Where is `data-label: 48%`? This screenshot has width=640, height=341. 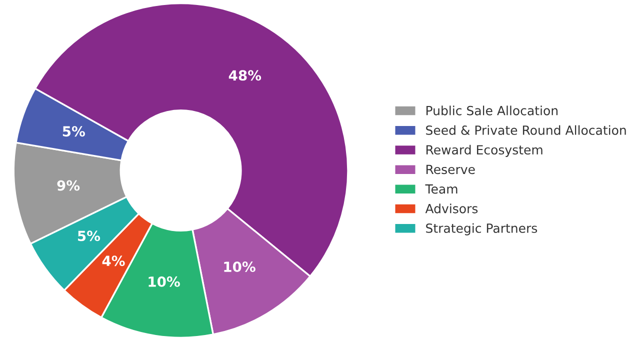
data-label: 48% is located at coordinates (245, 75).